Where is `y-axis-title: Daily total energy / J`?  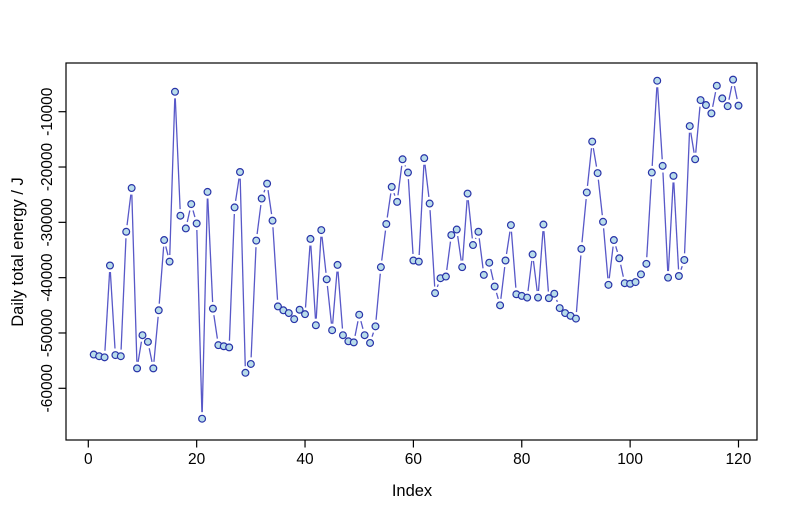 y-axis-title: Daily total energy / J is located at coordinates (18, 251).